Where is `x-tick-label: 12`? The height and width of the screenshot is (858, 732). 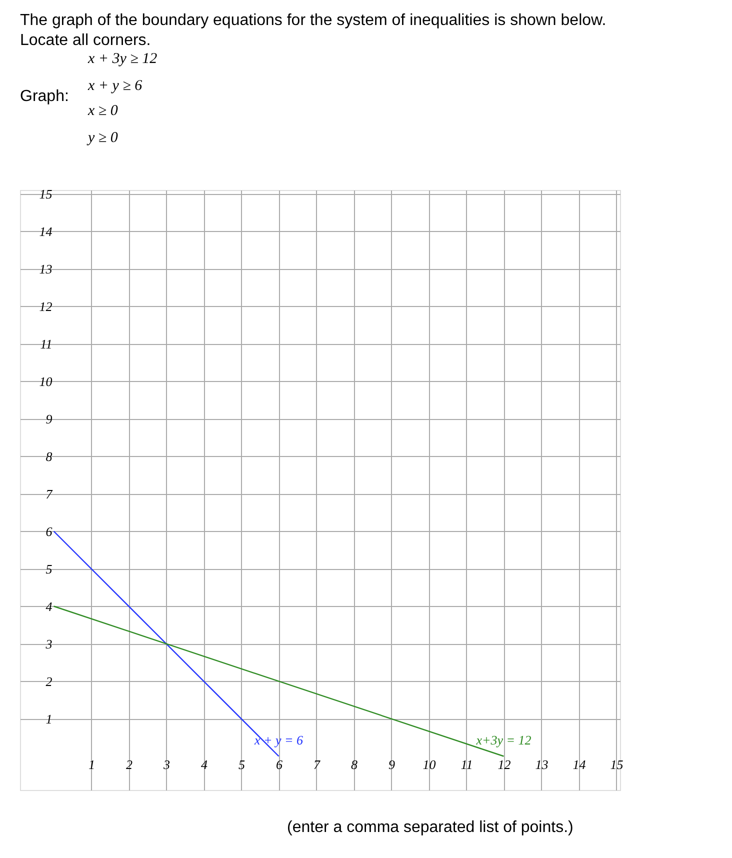
x-tick-label: 12 is located at coordinates (505, 764).